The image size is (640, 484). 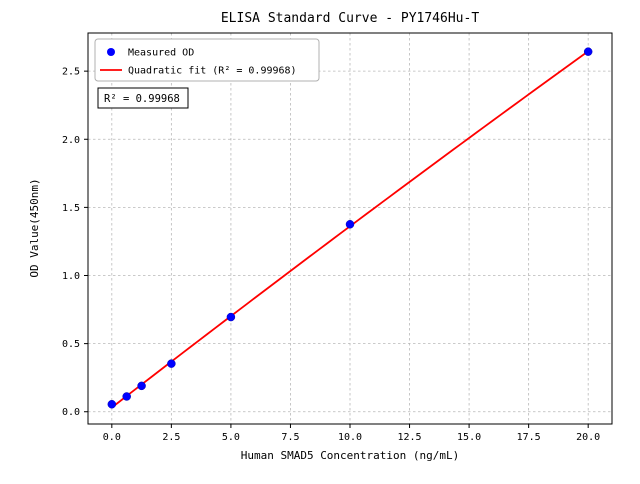 I want to click on r-squared-annotation: R² = 0.99968, so click(x=143, y=98).